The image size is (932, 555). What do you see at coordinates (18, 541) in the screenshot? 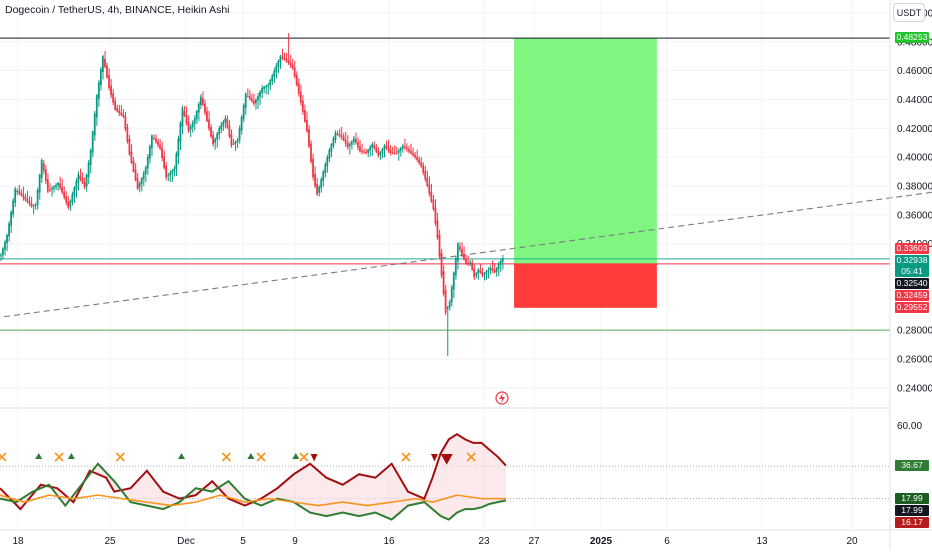
I see `time-tick-label: 18` at bounding box center [18, 541].